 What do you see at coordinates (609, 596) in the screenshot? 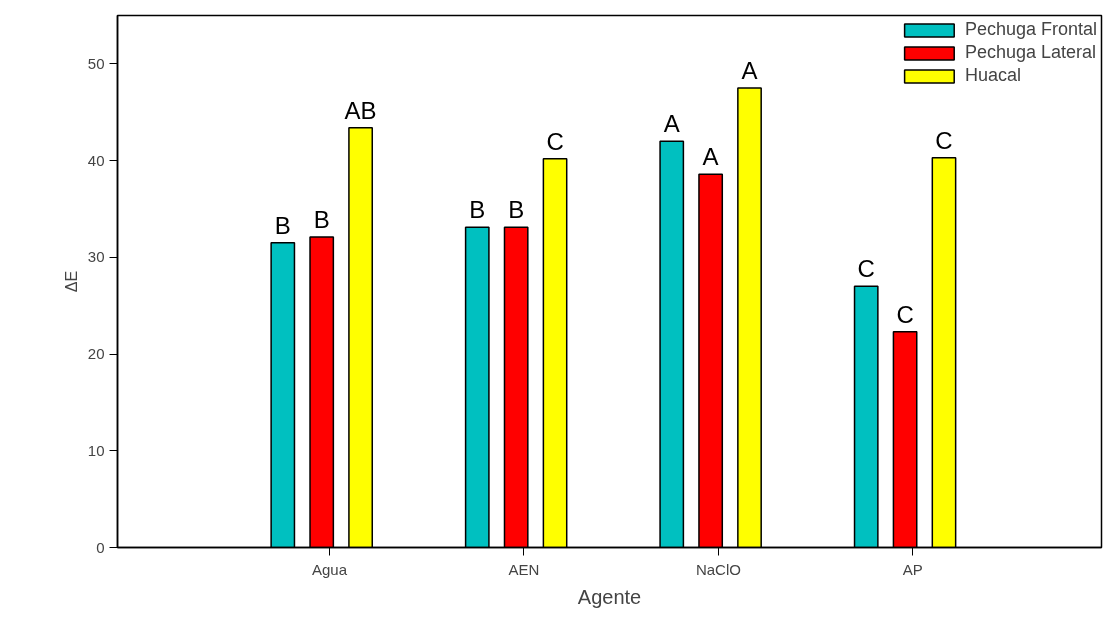
I see `x-axis-title: Agente` at bounding box center [609, 596].